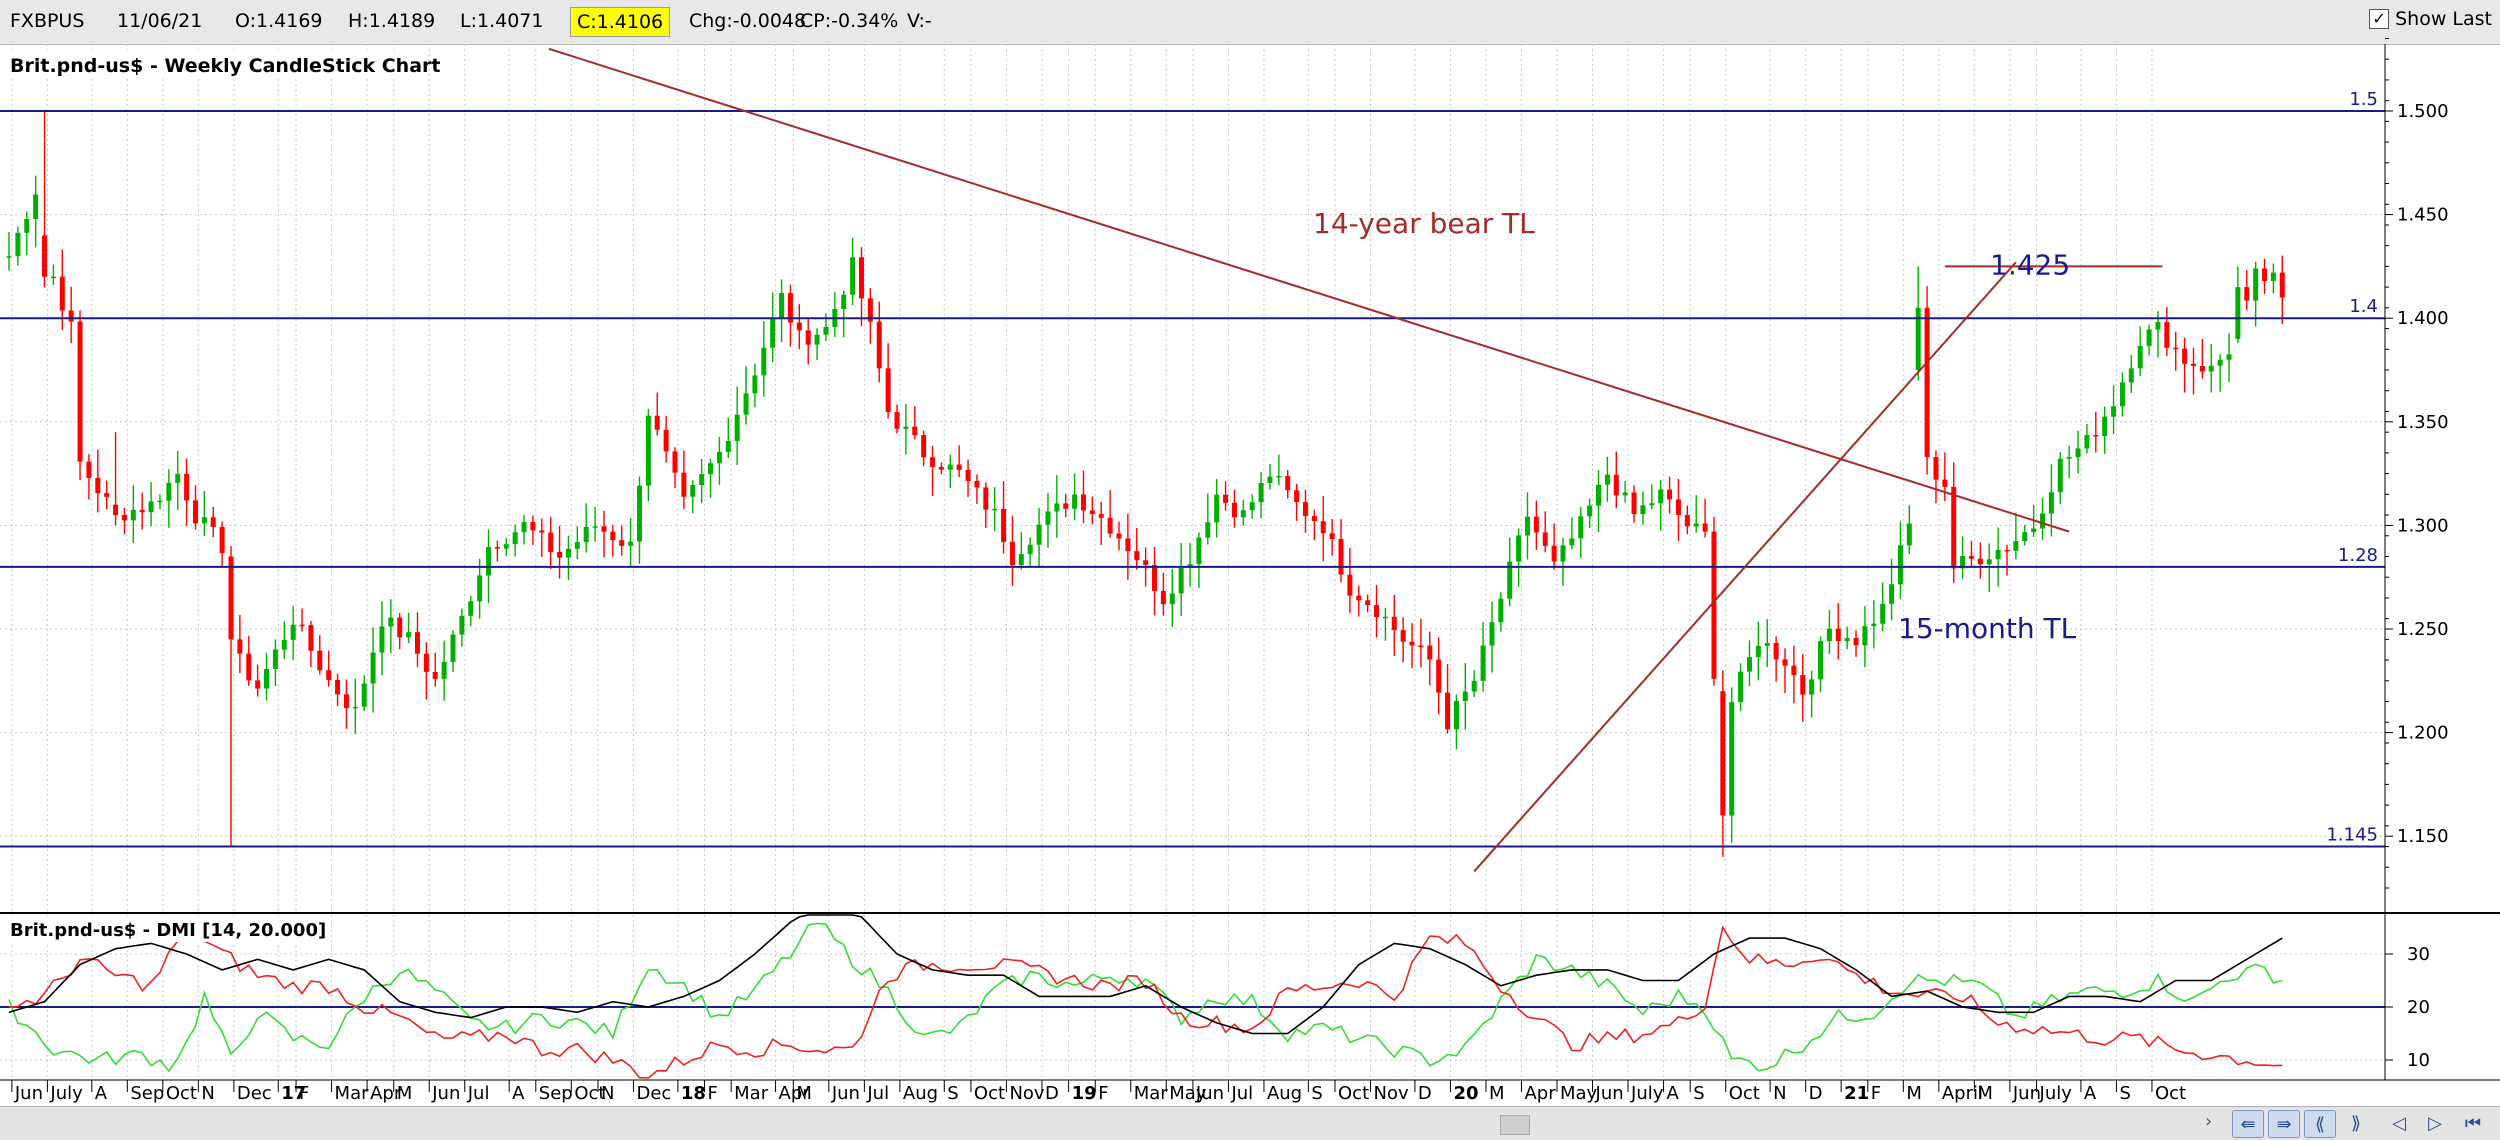 The height and width of the screenshot is (1140, 2500). Describe the element at coordinates (1515, 1125) in the screenshot. I see `scrollbar-thumb` at that location.